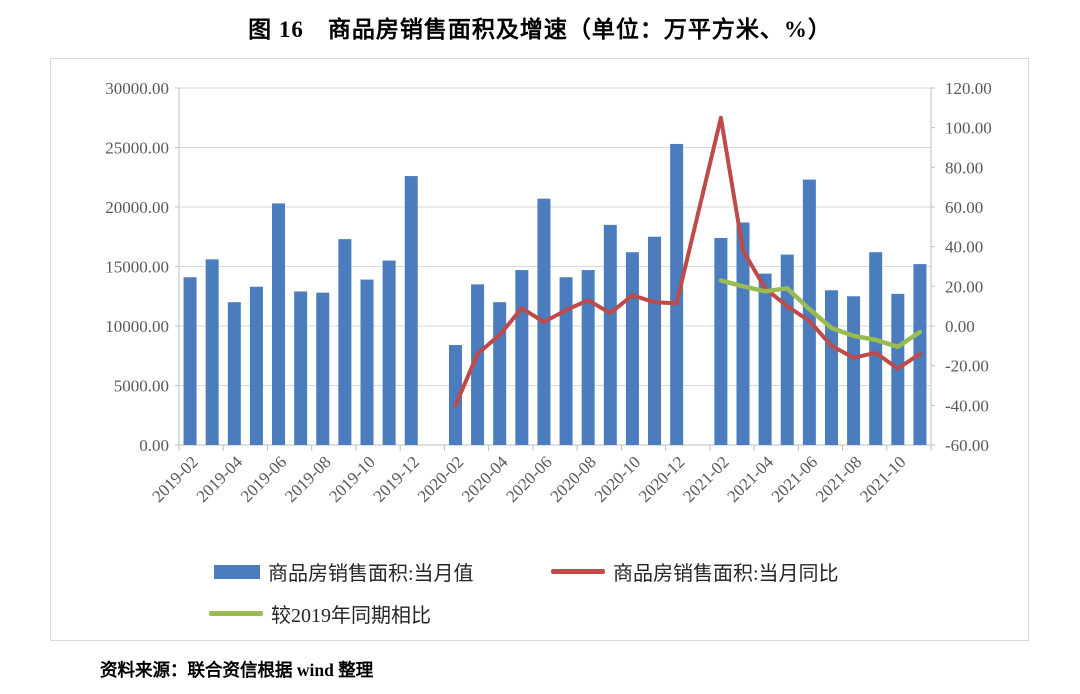  Describe the element at coordinates (967, 445) in the screenshot. I see `axis-tick-label: -60.00` at that location.